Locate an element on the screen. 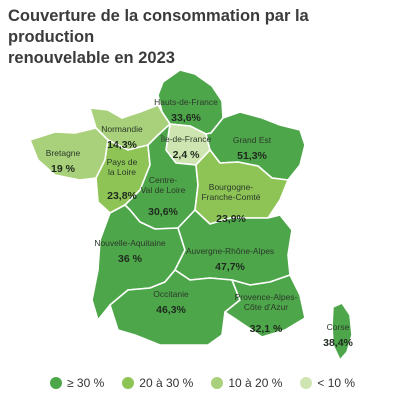 The height and width of the screenshot is (408, 401). region-name-label: Auvergne-Rhône-Alpes is located at coordinates (230, 251).